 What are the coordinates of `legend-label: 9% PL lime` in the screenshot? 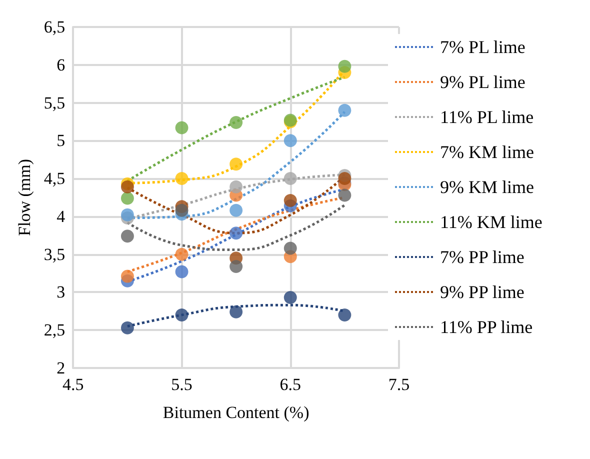 It's located at (483, 82).